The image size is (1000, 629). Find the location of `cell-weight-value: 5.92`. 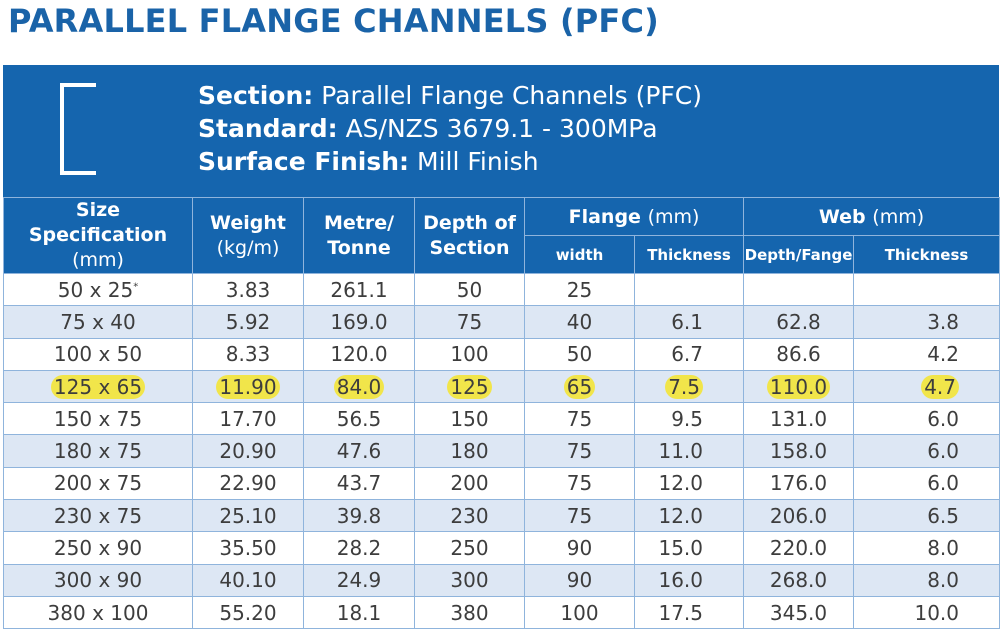

cell-weight-value: 5.92 is located at coordinates (248, 321).